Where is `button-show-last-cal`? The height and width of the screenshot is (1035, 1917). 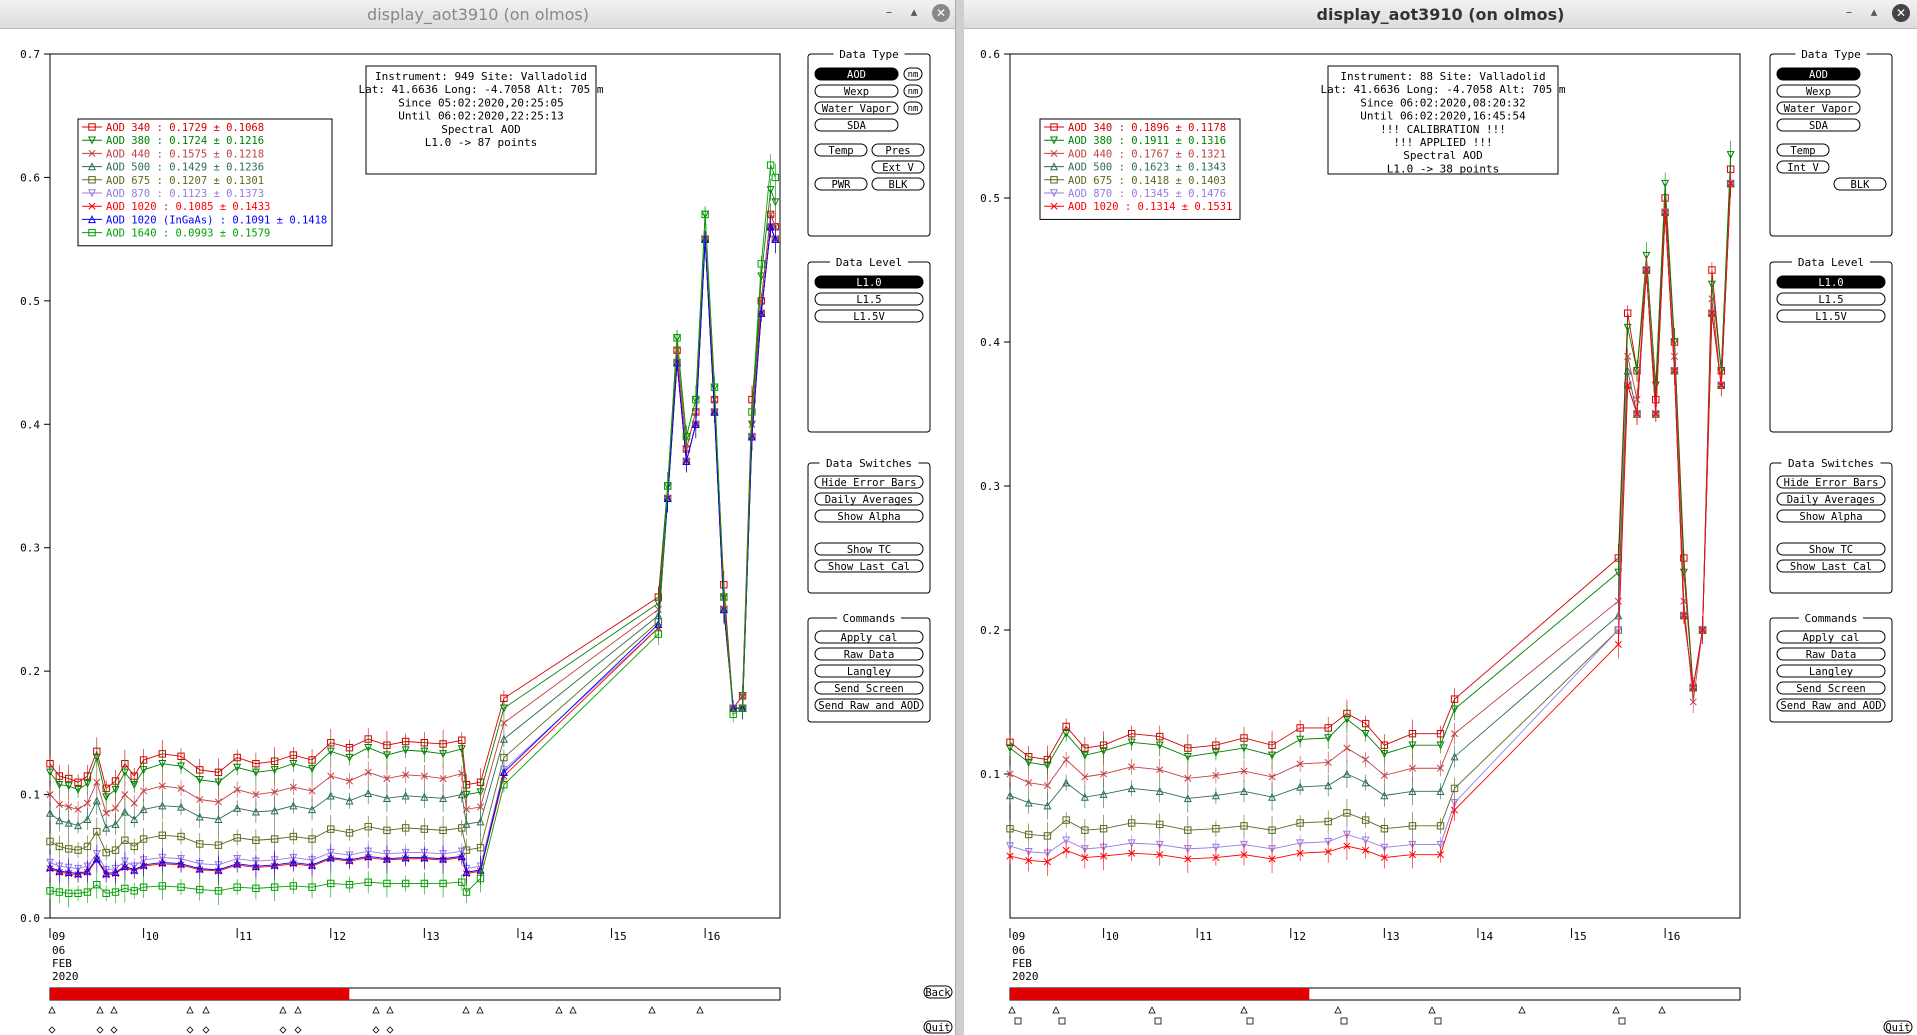 button-show-last-cal is located at coordinates (869, 566).